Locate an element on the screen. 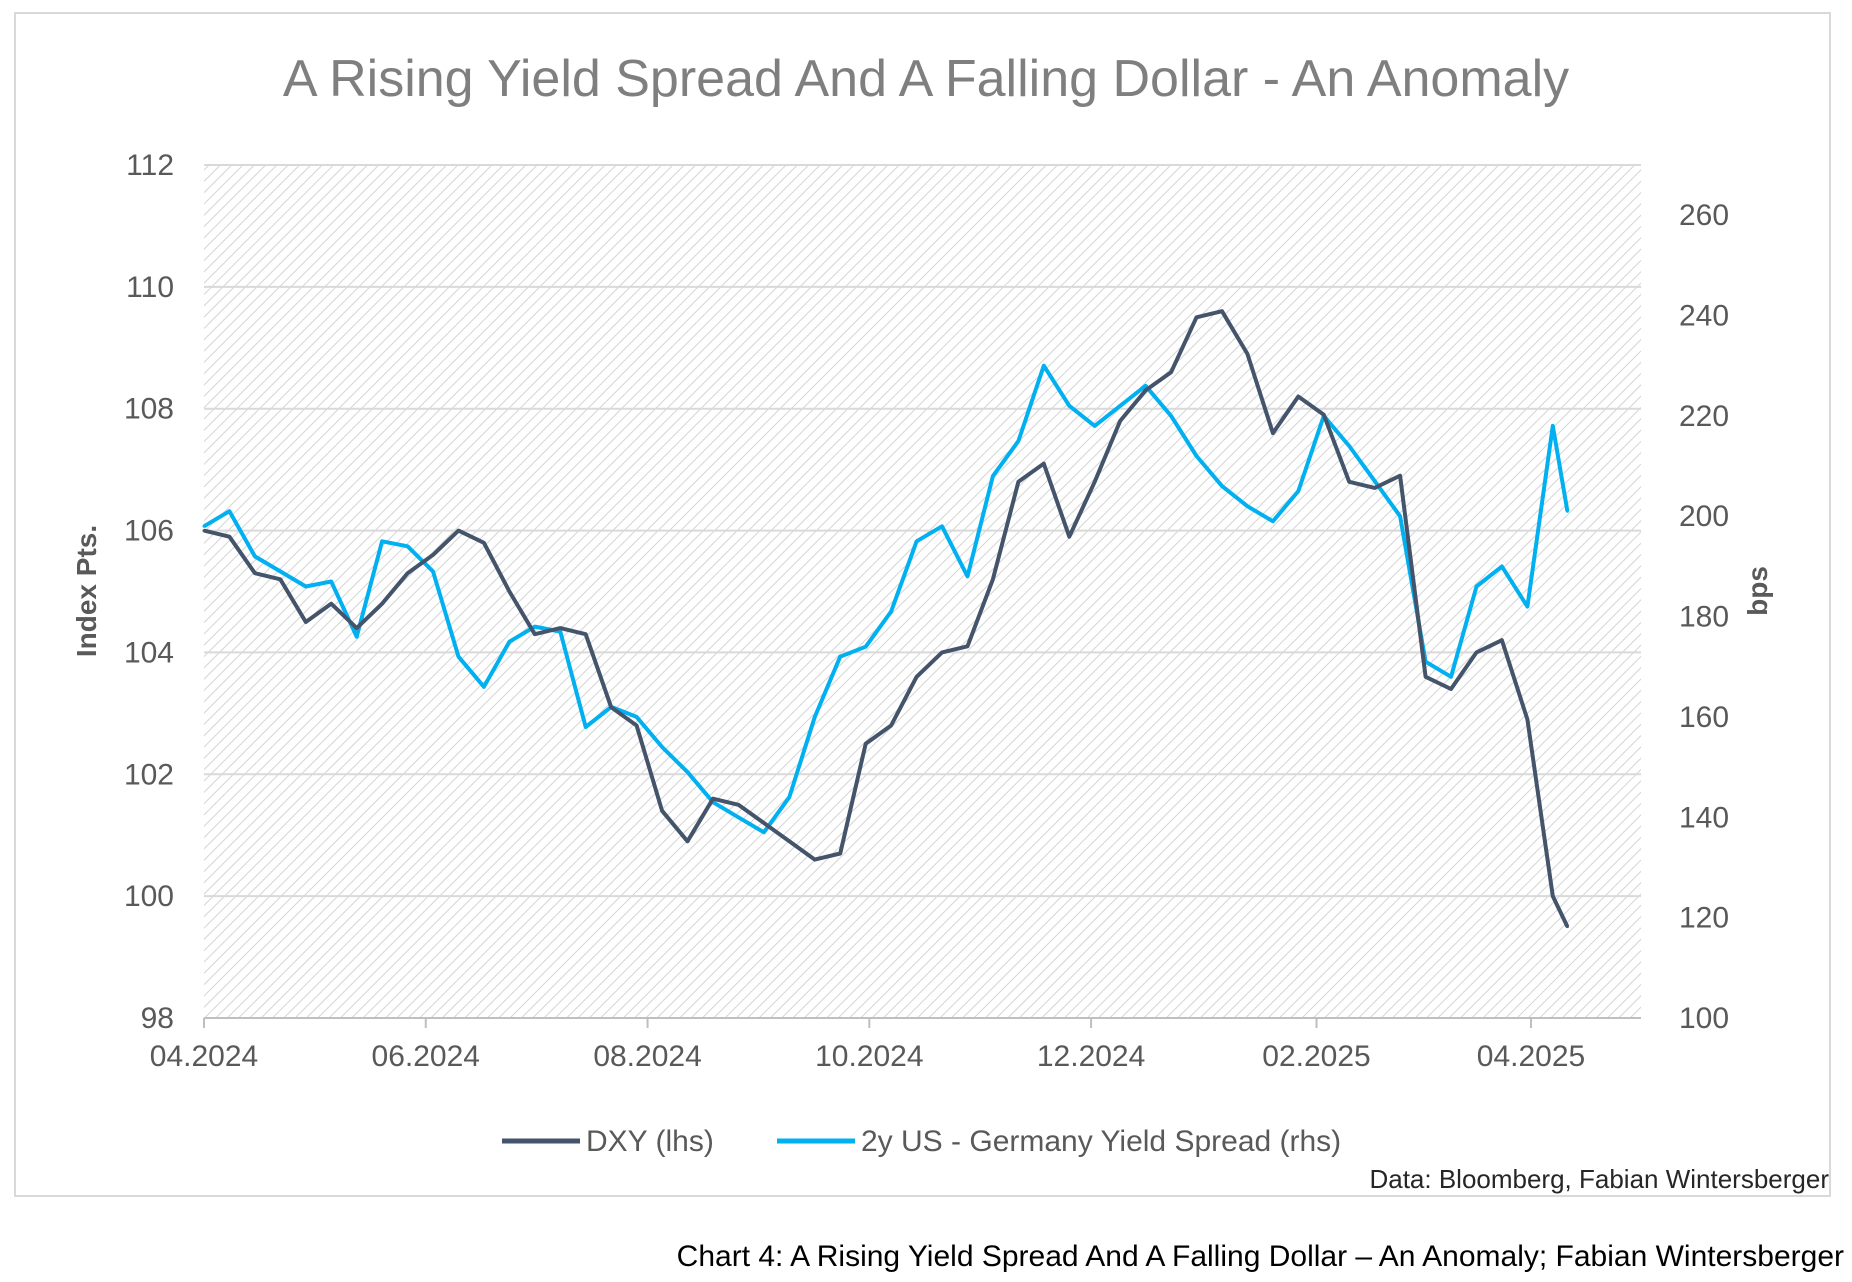  source-note: Data: Bloomberg, Fabian Wintersberger is located at coordinates (1599, 1179).